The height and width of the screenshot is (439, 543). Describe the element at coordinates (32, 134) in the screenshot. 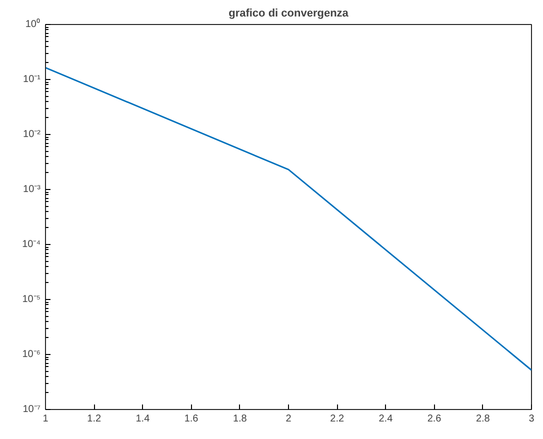

I see `y-tick-label: 10⁻²` at that location.